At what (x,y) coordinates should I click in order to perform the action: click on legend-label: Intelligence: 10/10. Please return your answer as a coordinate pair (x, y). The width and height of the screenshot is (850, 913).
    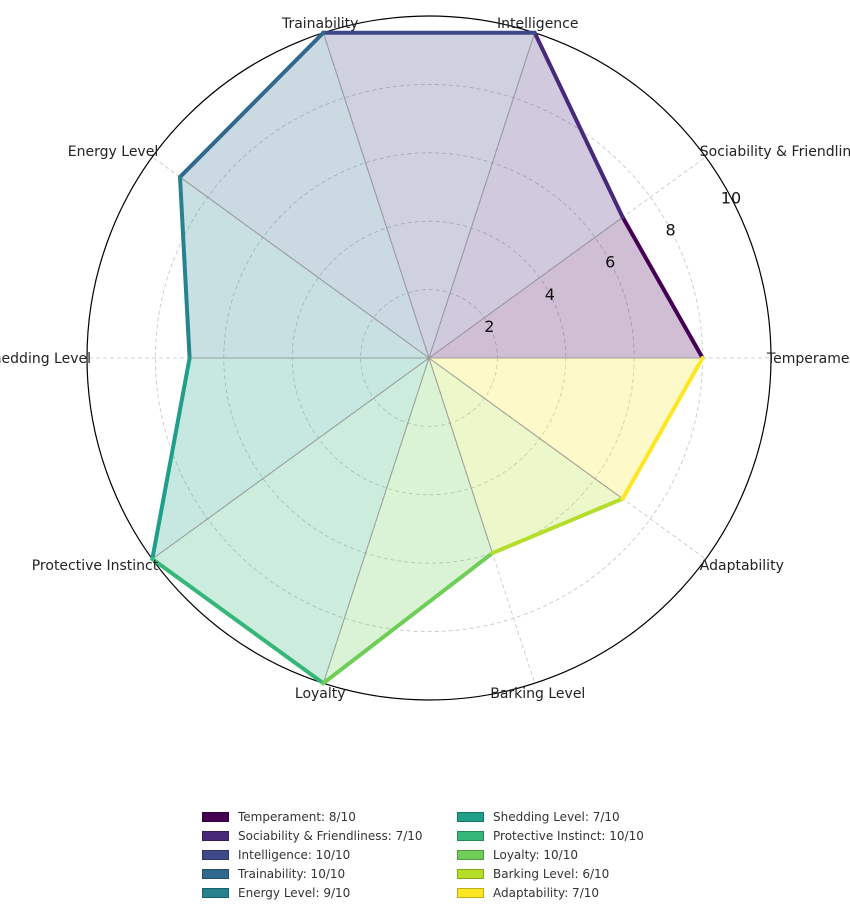
    Looking at the image, I should click on (294, 854).